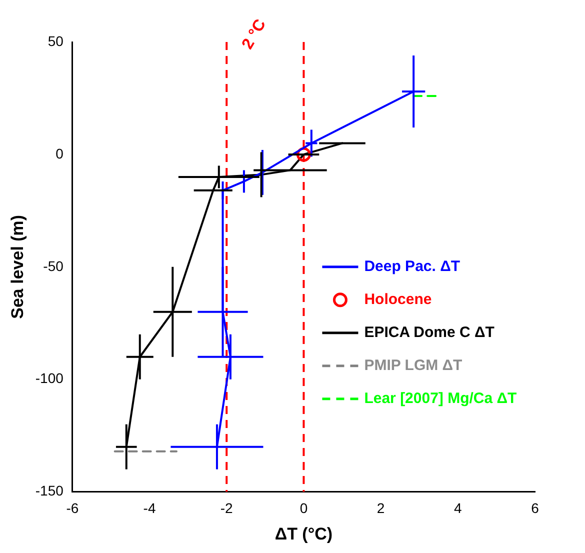  Describe the element at coordinates (412, 267) in the screenshot. I see `legend-label: Deep Pac. ΔT` at that location.